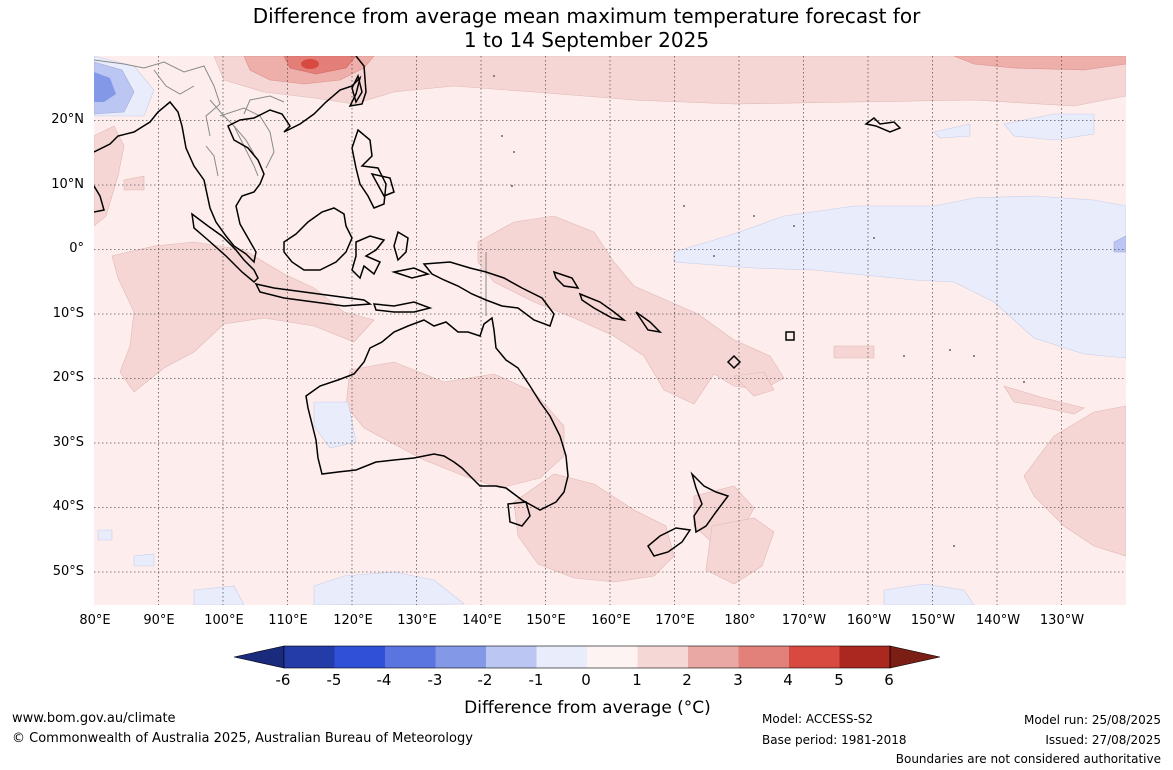 Image resolution: width=1173 pixels, height=770 pixels. What do you see at coordinates (586, 40) in the screenshot?
I see `title-line-2: 1 to 14 September 2025` at bounding box center [586, 40].